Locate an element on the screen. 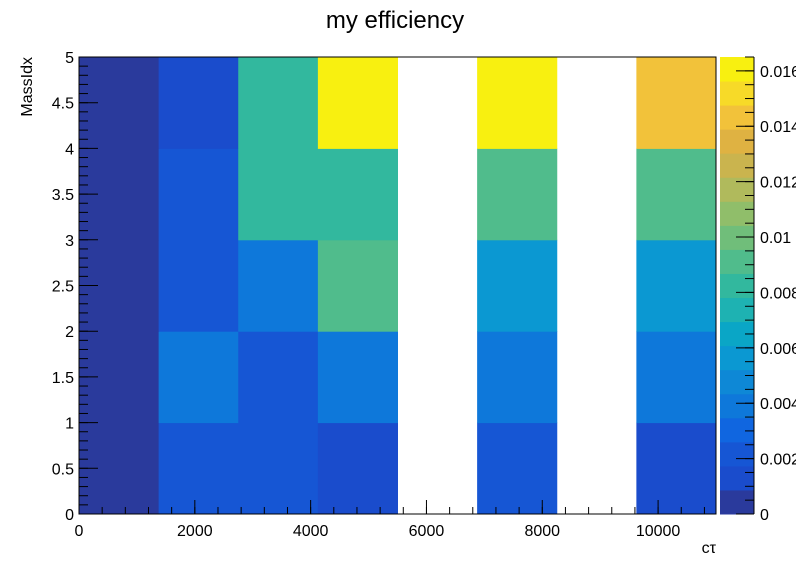 The height and width of the screenshot is (572, 796). y-tick-label: 5 is located at coordinates (69, 58).